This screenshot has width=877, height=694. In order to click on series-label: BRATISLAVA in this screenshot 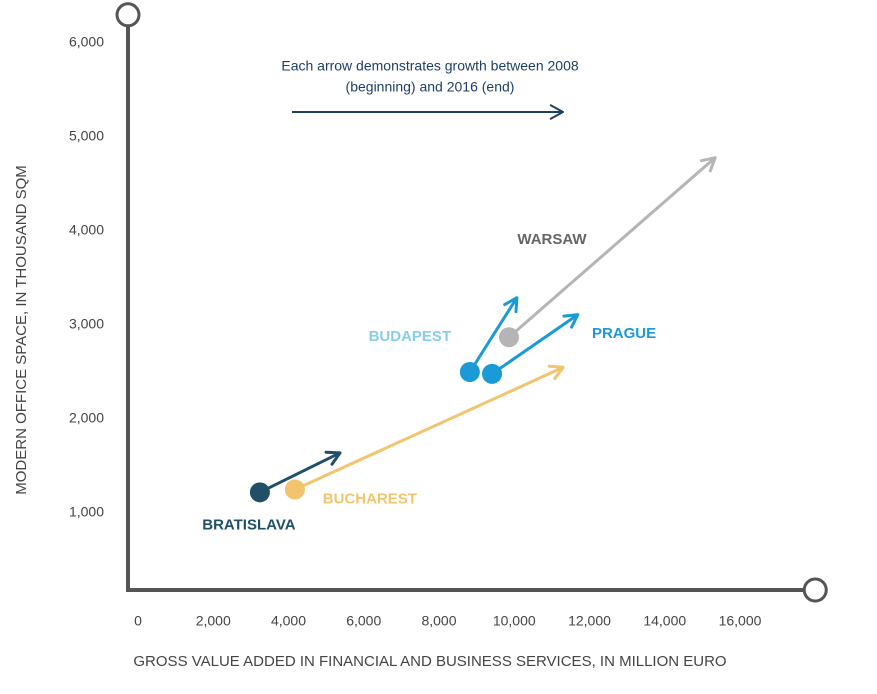, I will do `click(248, 524)`.